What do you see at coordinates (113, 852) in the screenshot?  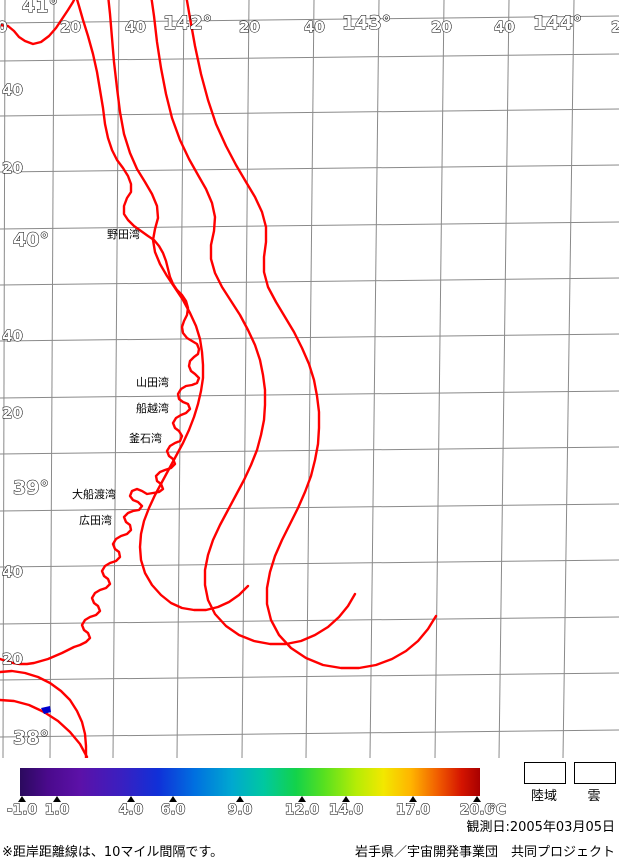 I see `distance-line-note: ※距岸距離線は、10マイル間隔です。` at bounding box center [113, 852].